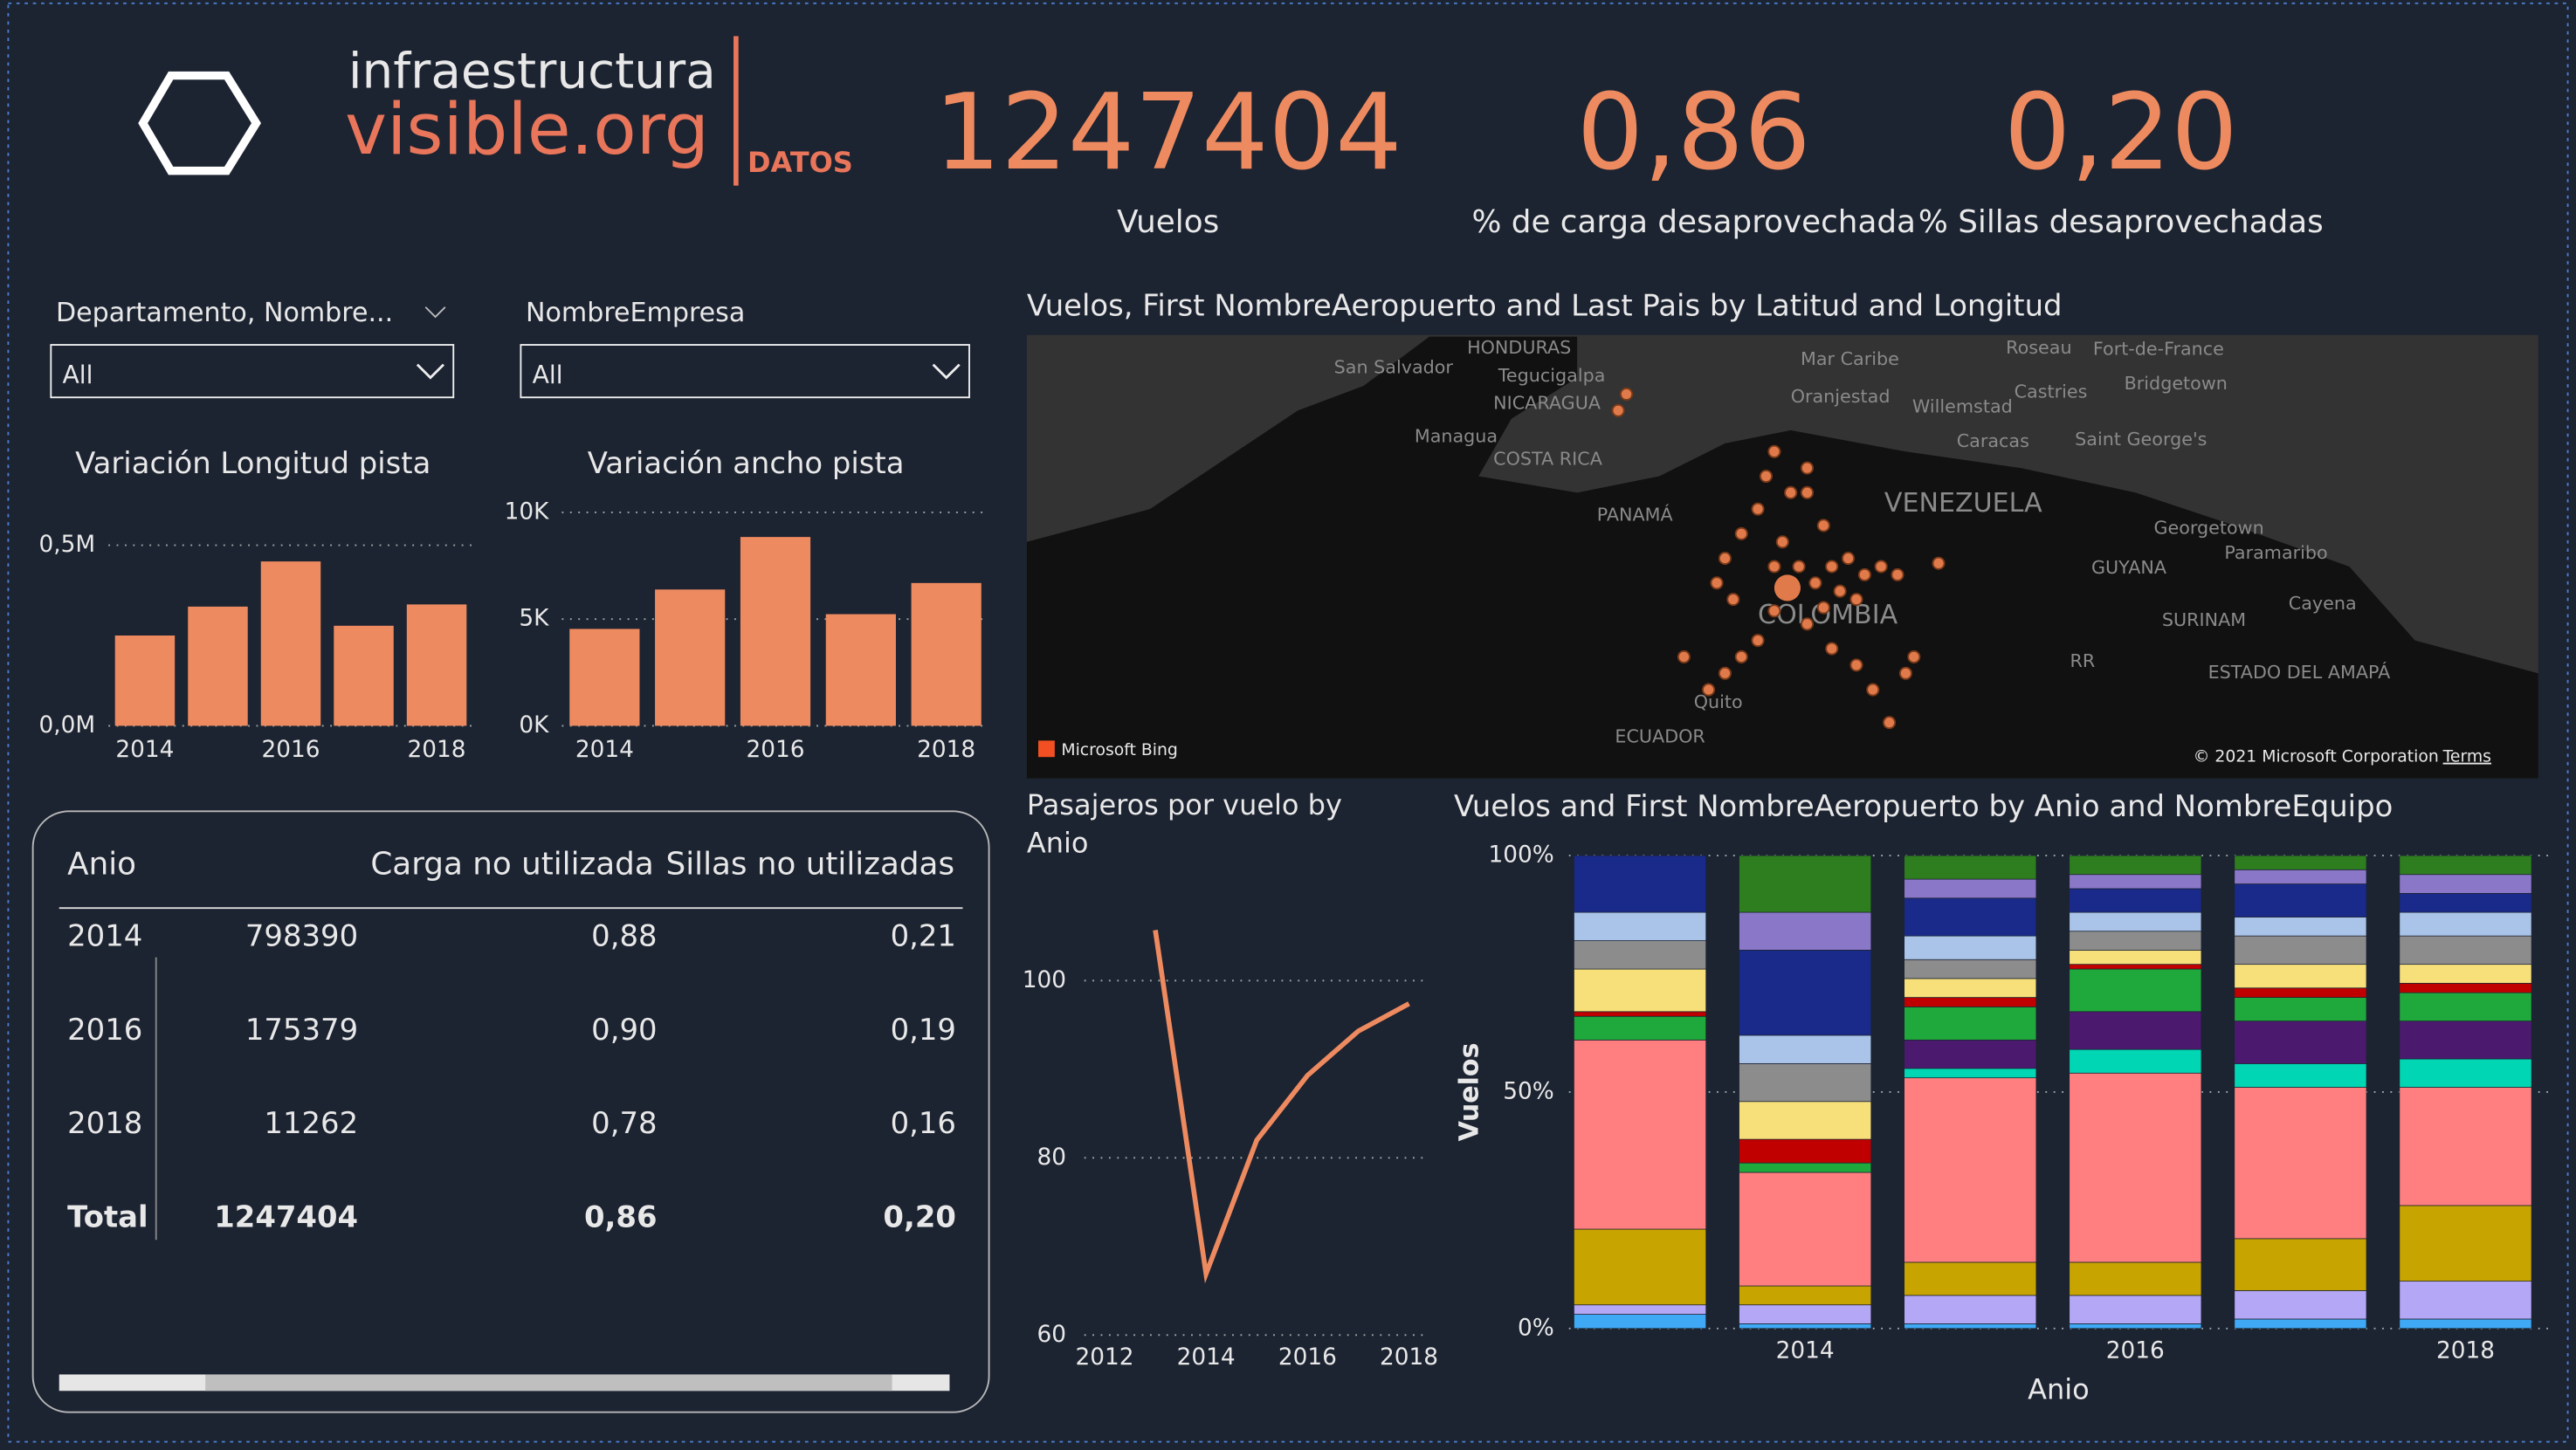 This screenshot has width=2576, height=1450. I want to click on table-cell: 0,78, so click(624, 1123).